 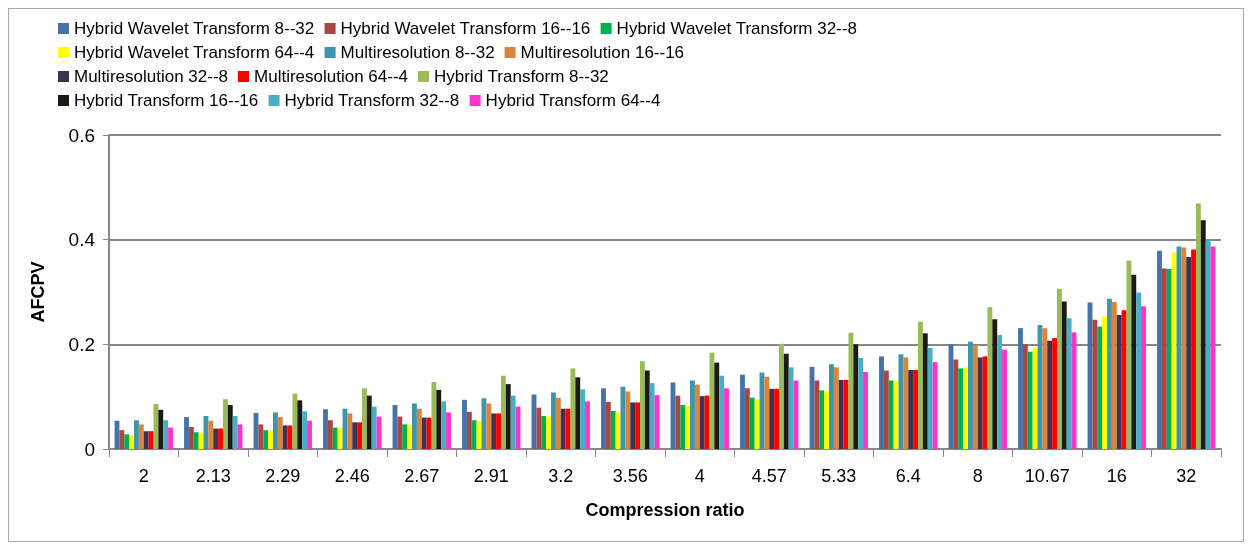 I want to click on y-tick-label: 0.2, so click(x=81, y=344).